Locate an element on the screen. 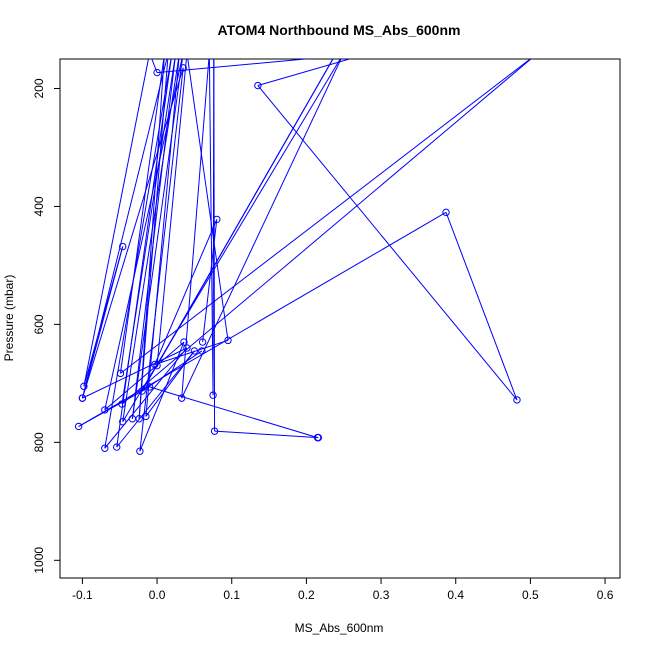 Image resolution: width=650 pixels, height=655 pixels. y-tick-label: 400 is located at coordinates (39, 206).